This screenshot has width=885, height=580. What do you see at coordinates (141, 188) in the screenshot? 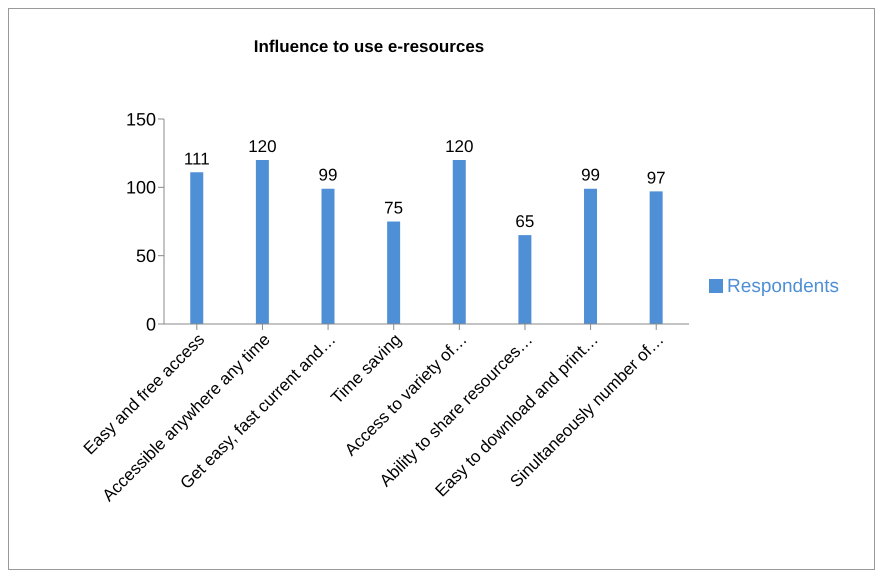
I see `y-tick-label: 100` at bounding box center [141, 188].